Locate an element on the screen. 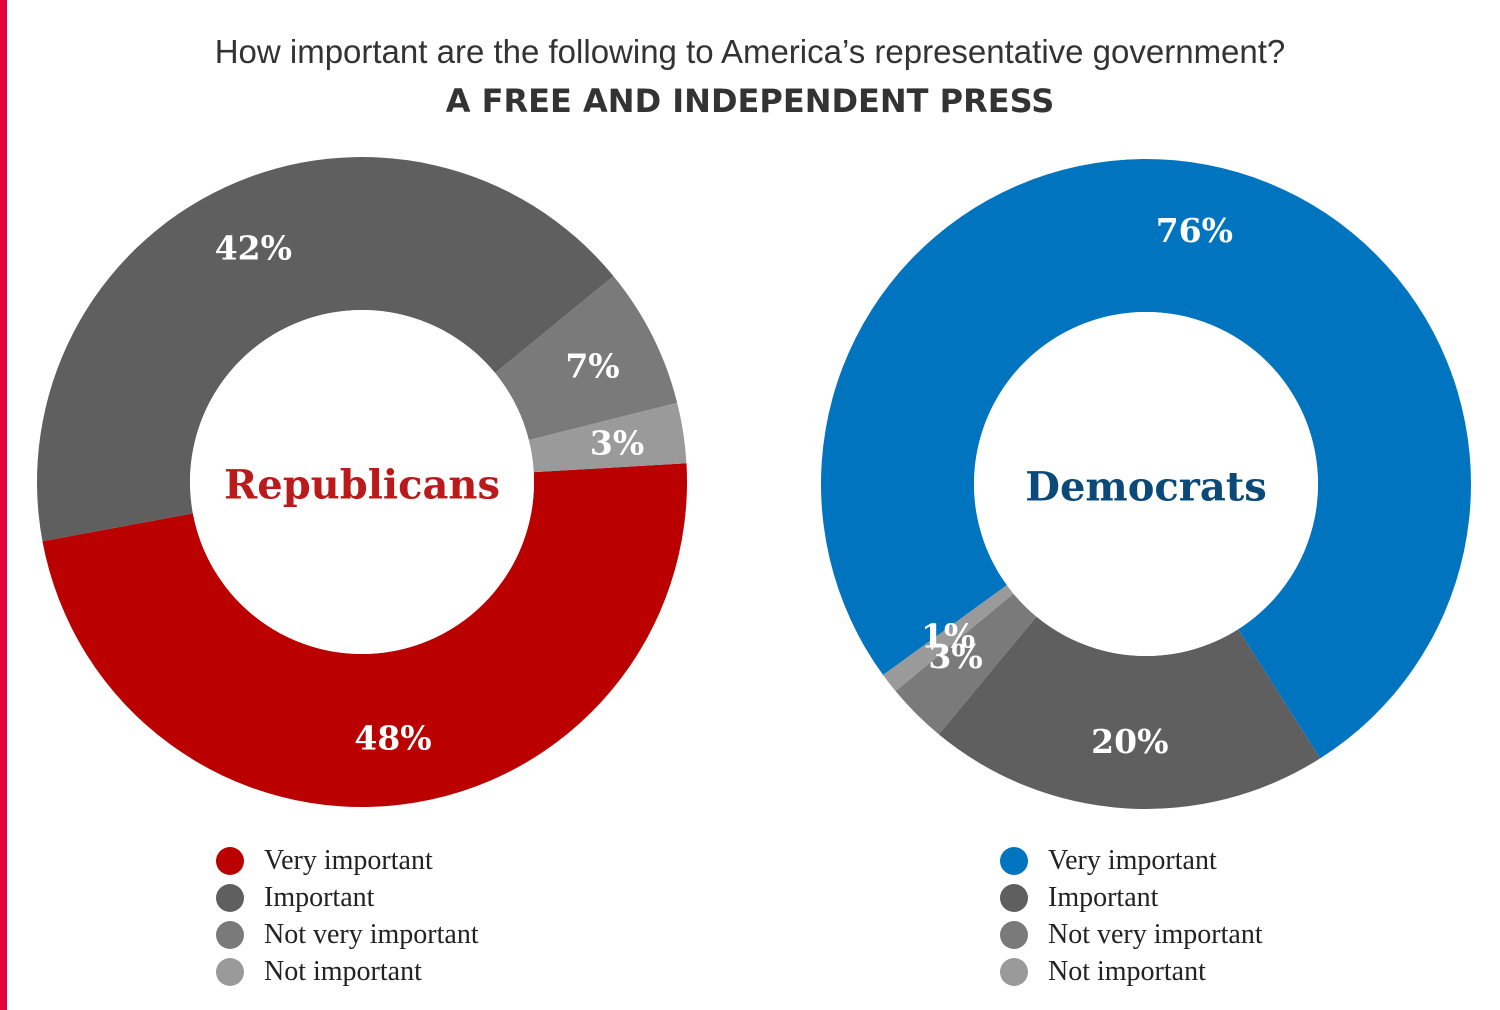 This screenshot has width=1500, height=1010. value-label-very-important: 76% is located at coordinates (1194, 230).